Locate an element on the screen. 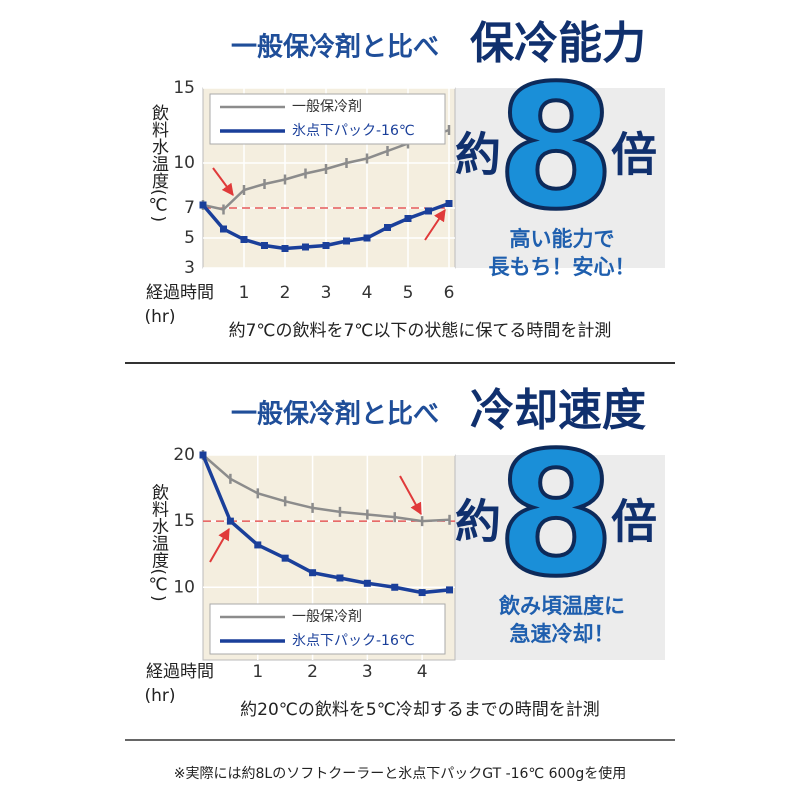  tagline: 飲み頃温度に is located at coordinates (561, 606).